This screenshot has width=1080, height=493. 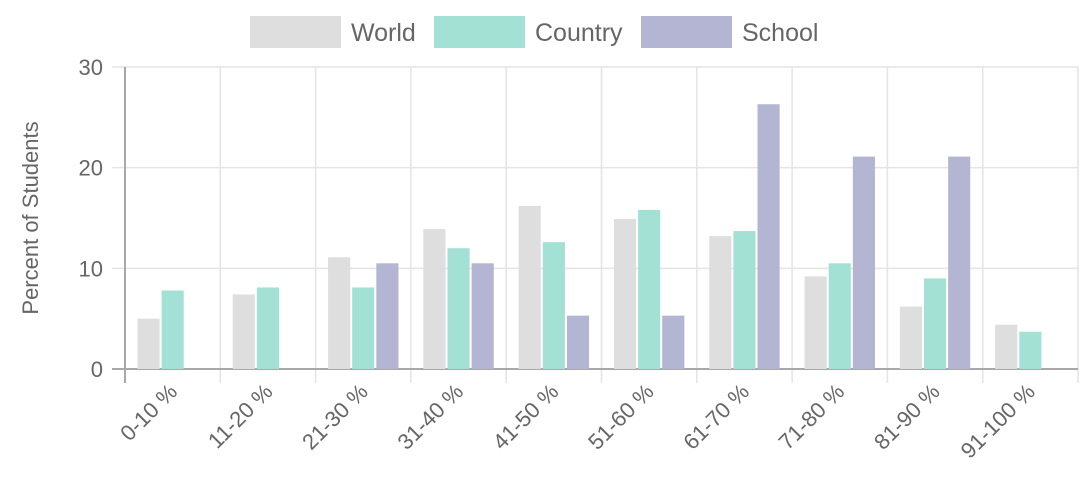 What do you see at coordinates (430, 417) in the screenshot?
I see `x-tick-label: 31-40 %` at bounding box center [430, 417].